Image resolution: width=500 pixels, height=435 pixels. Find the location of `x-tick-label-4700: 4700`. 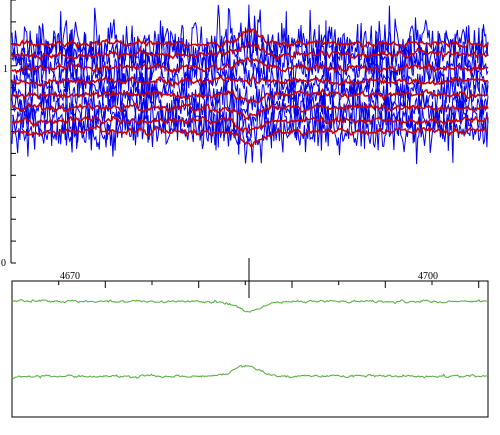

x-tick-label-4700: 4700 is located at coordinates (428, 276).